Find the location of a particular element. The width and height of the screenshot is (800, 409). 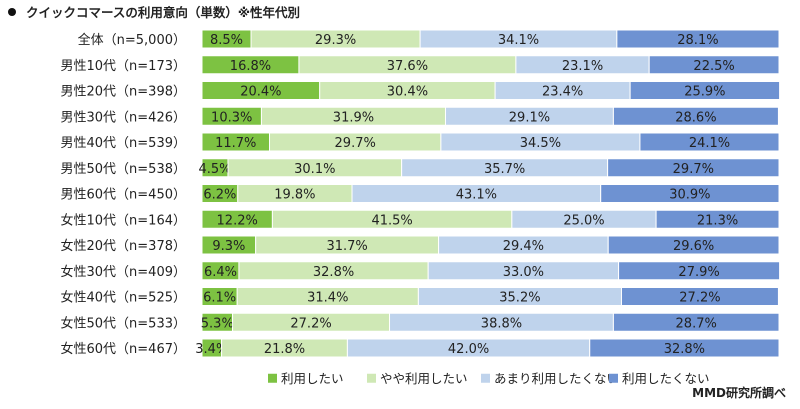

data-label: 28.6% is located at coordinates (695, 117).